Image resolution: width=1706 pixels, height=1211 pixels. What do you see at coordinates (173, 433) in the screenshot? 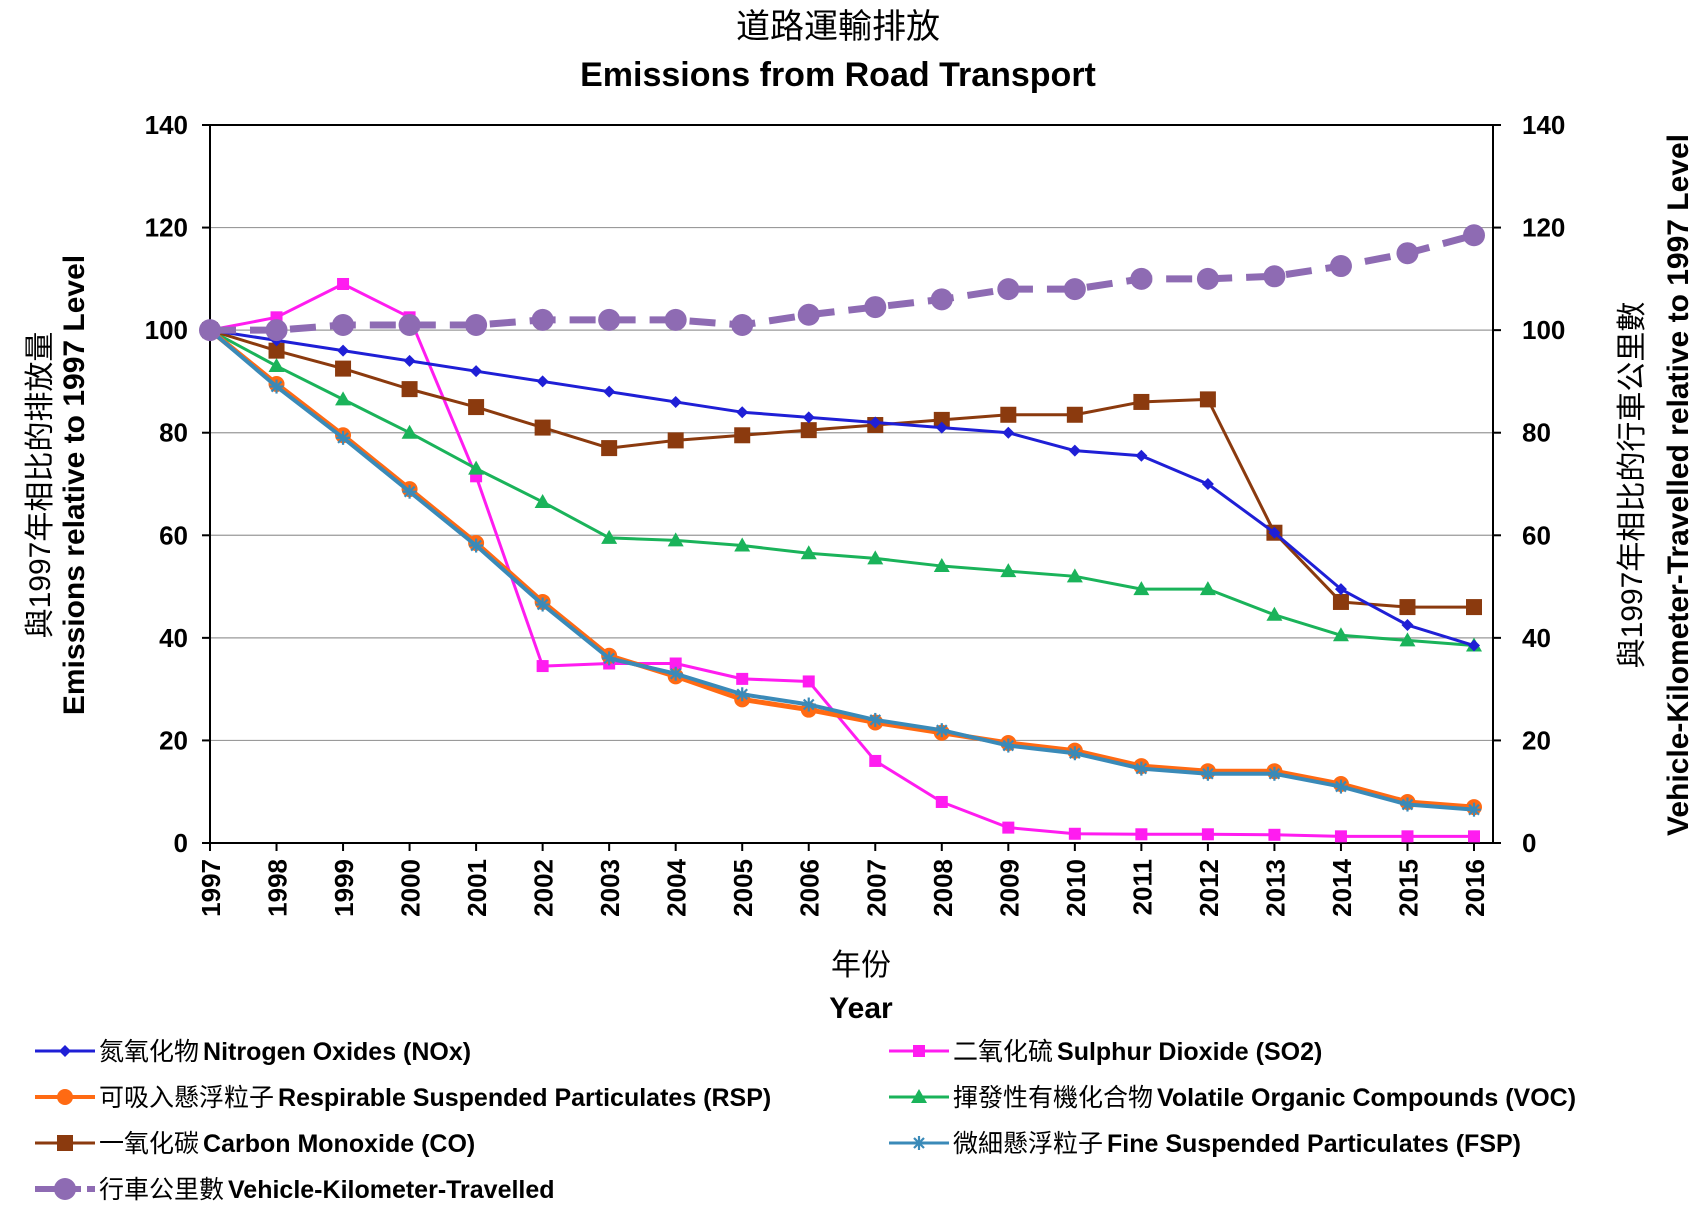
I see `y-tick-label: 80` at bounding box center [173, 433].